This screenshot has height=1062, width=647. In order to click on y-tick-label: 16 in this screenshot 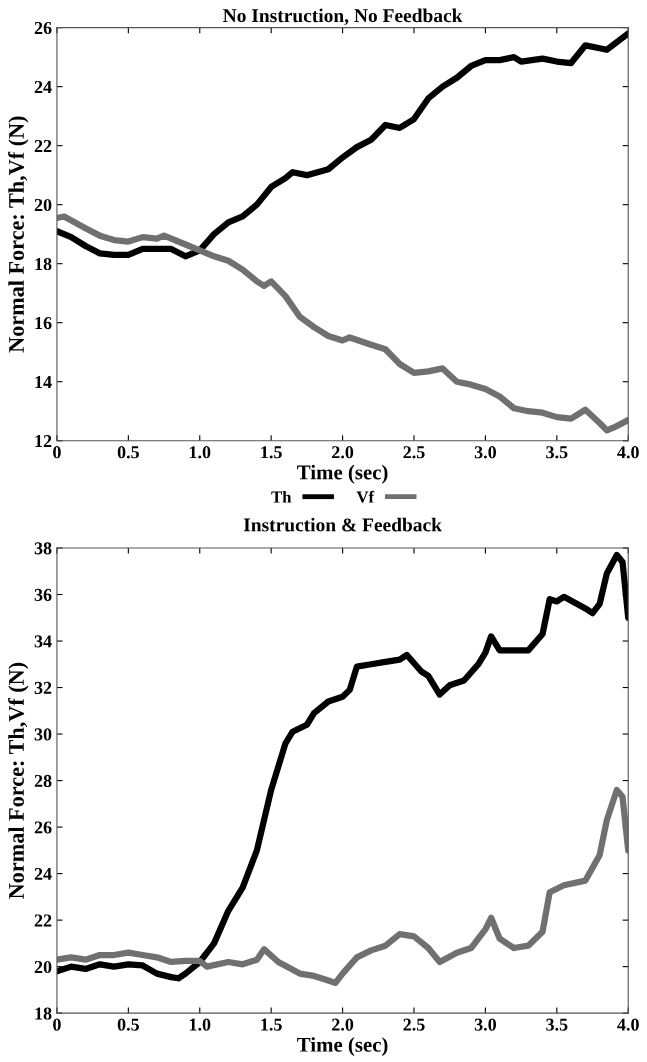, I will do `click(43, 323)`.